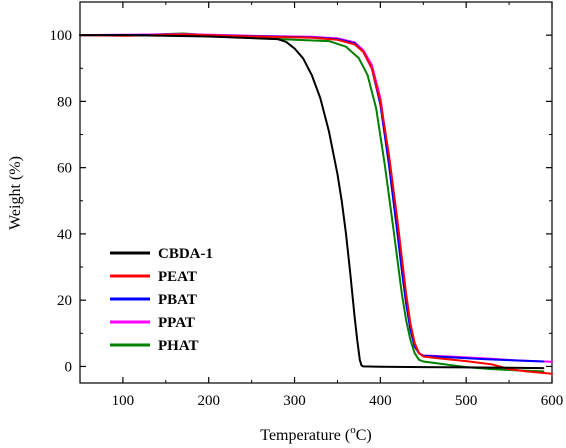 The image size is (566, 448). What do you see at coordinates (177, 277) in the screenshot?
I see `legend-label: PEAT` at bounding box center [177, 277].